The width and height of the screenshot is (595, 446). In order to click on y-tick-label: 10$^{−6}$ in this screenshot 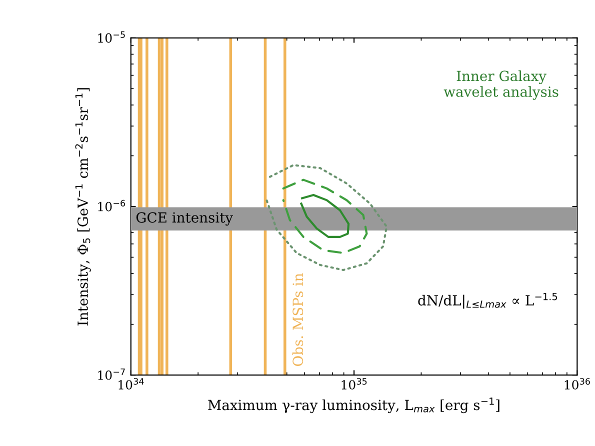, I will do `click(112, 206)`.